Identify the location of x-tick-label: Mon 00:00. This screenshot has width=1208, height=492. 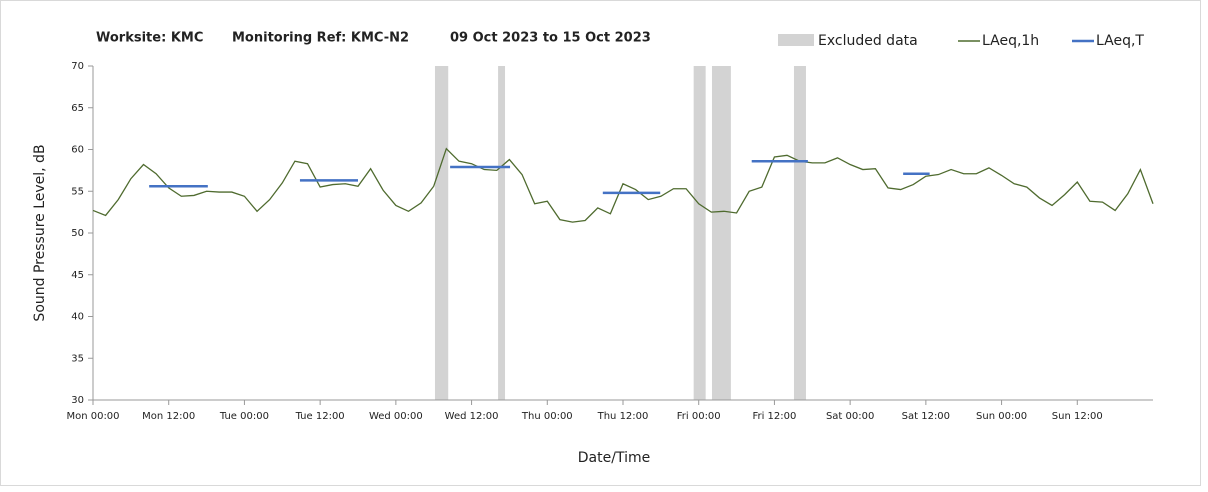
(92, 416).